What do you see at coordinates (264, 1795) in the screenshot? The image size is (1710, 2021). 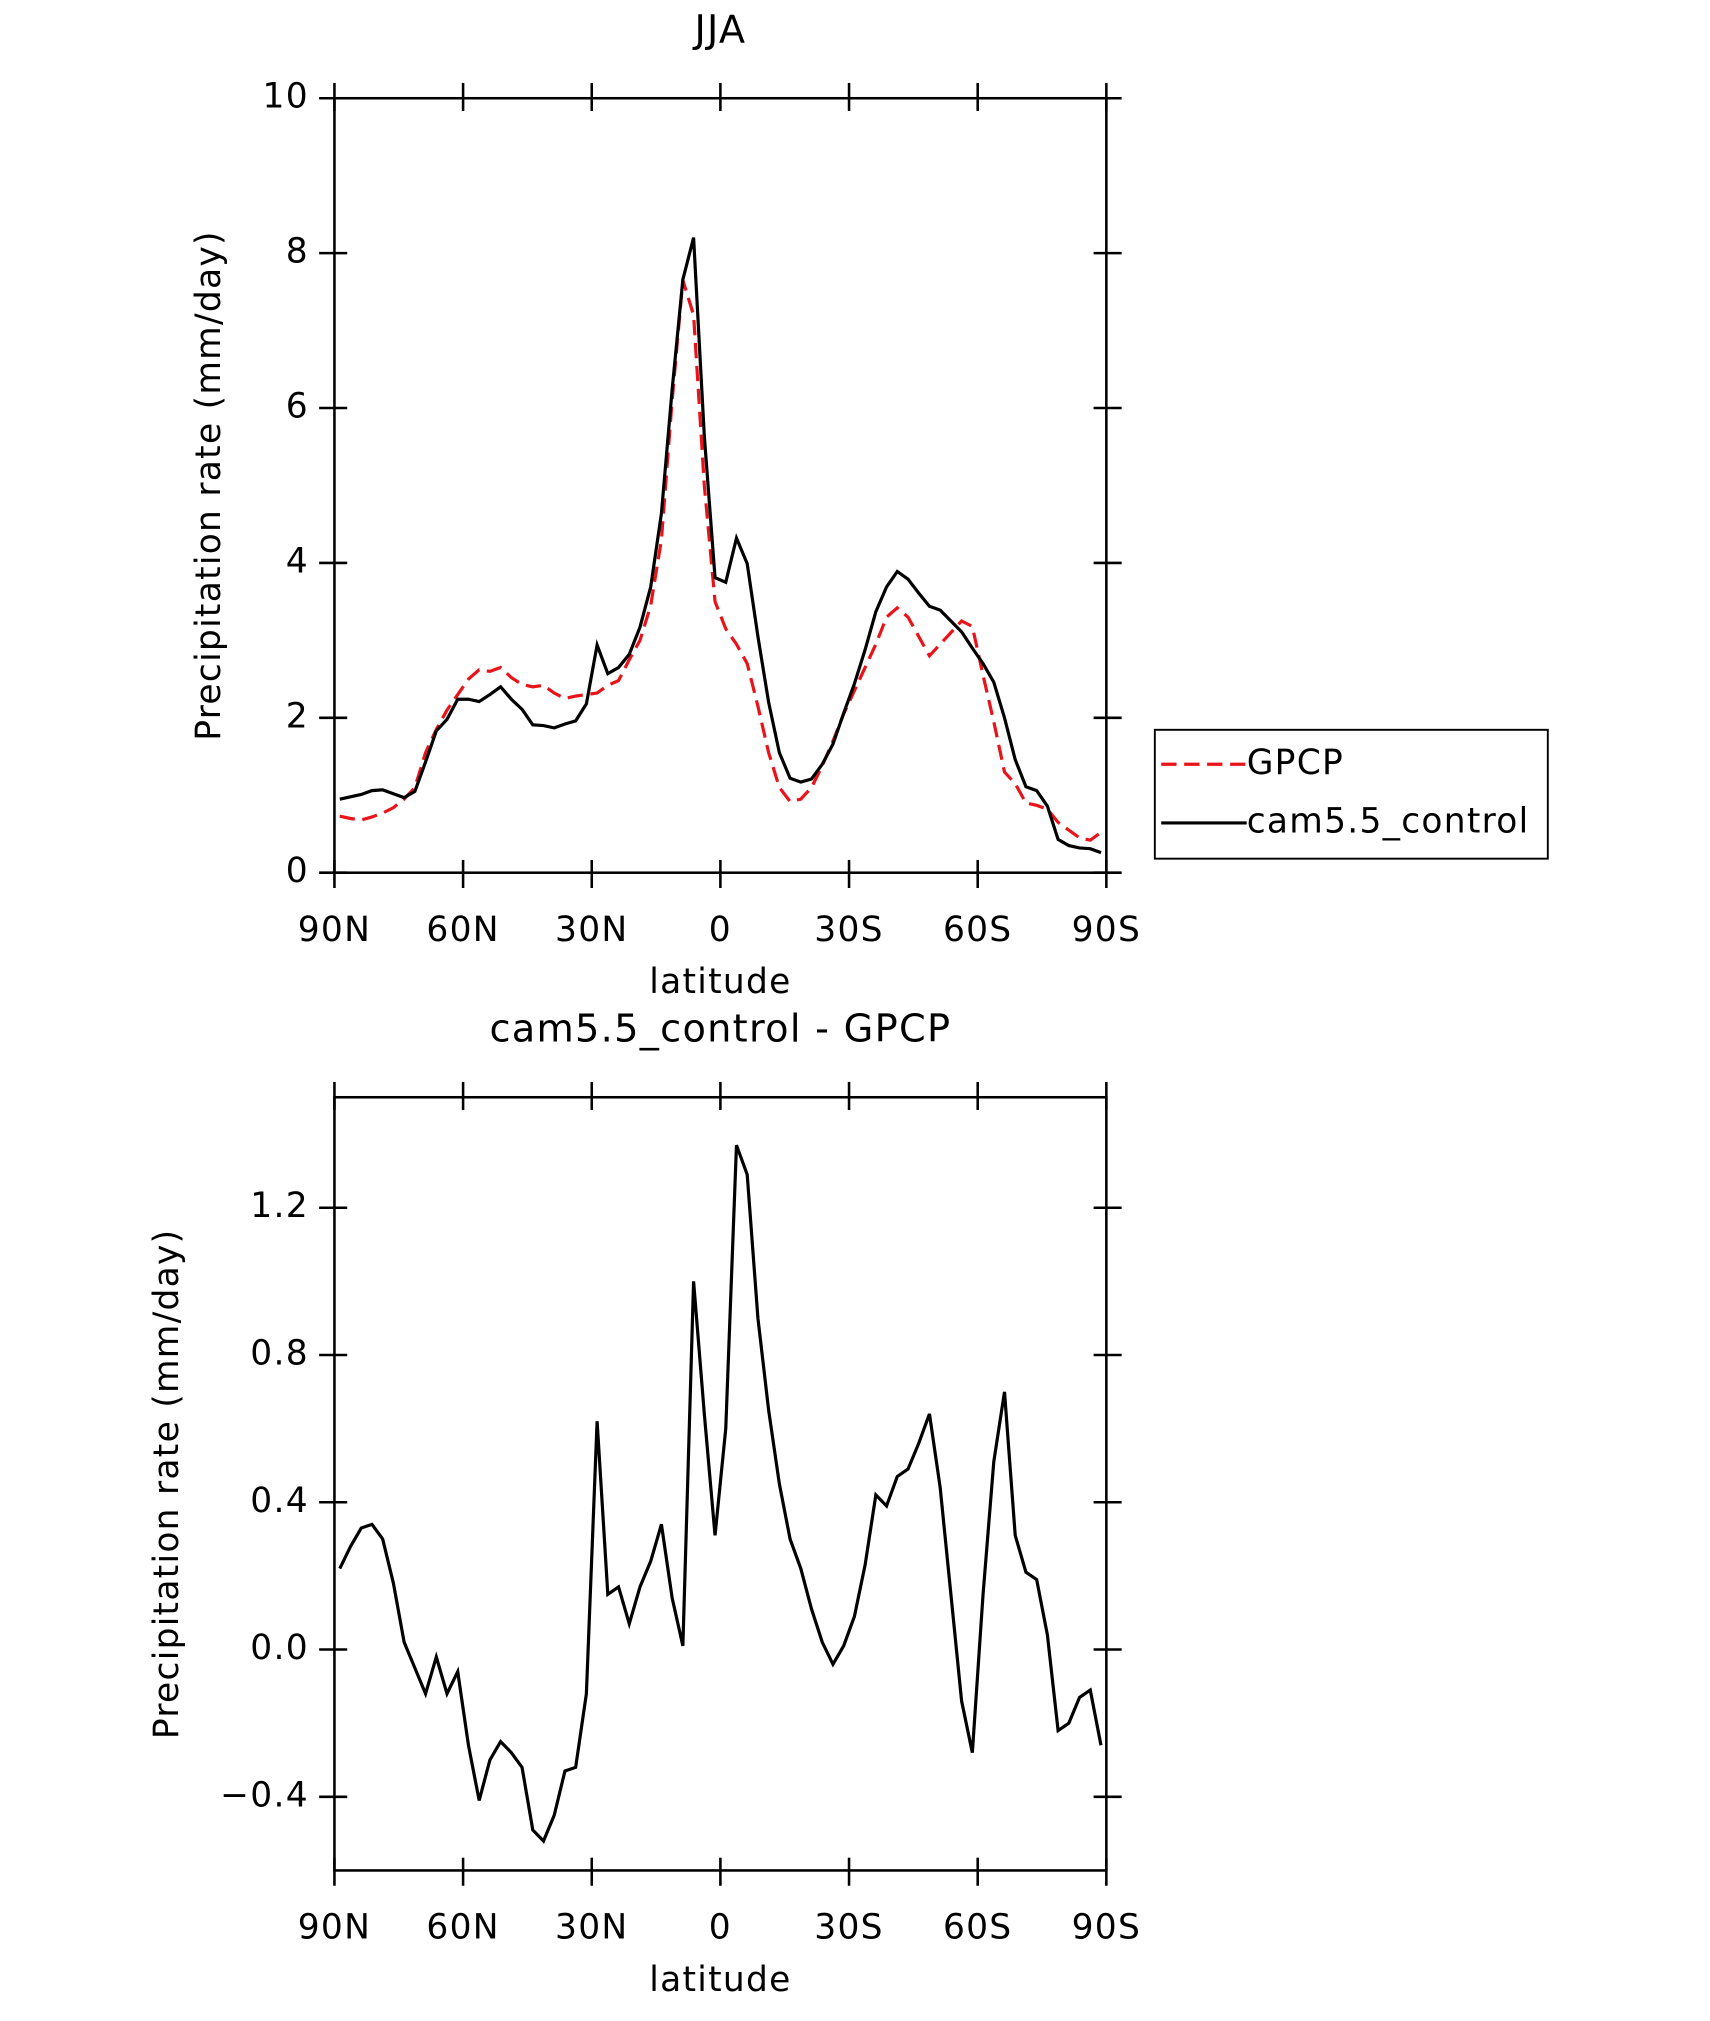 I see `y-tick-label: −0.4` at bounding box center [264, 1795].